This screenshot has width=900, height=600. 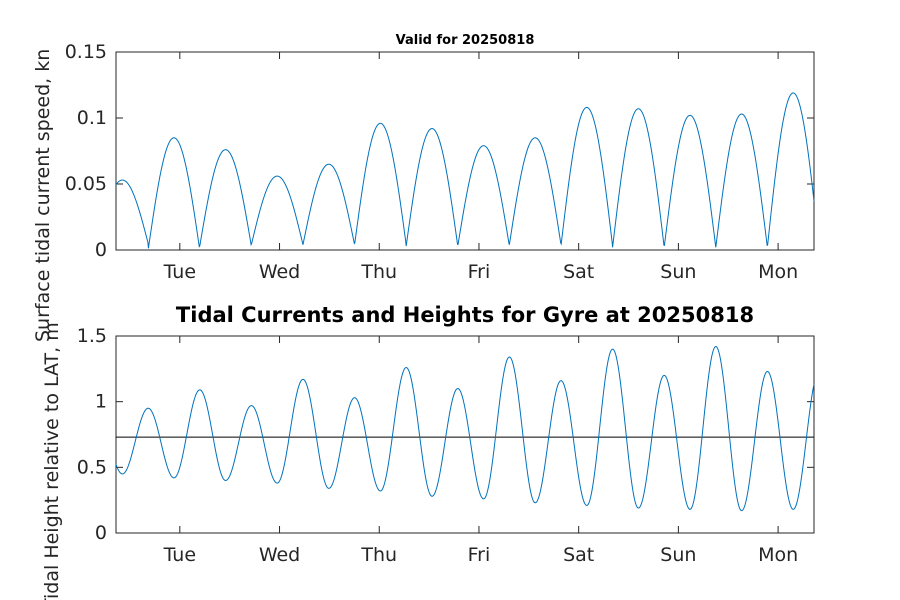 I want to click on speed-y-tick-label: 0.1, so click(x=92, y=118).